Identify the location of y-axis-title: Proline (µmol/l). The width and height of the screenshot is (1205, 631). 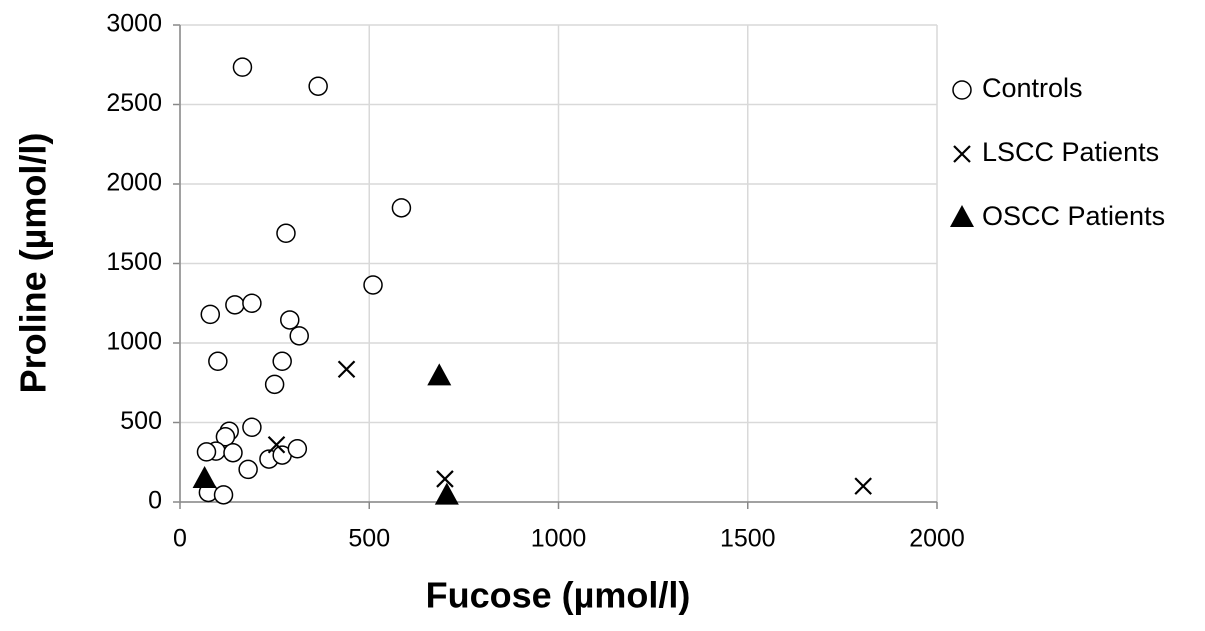
(33, 263).